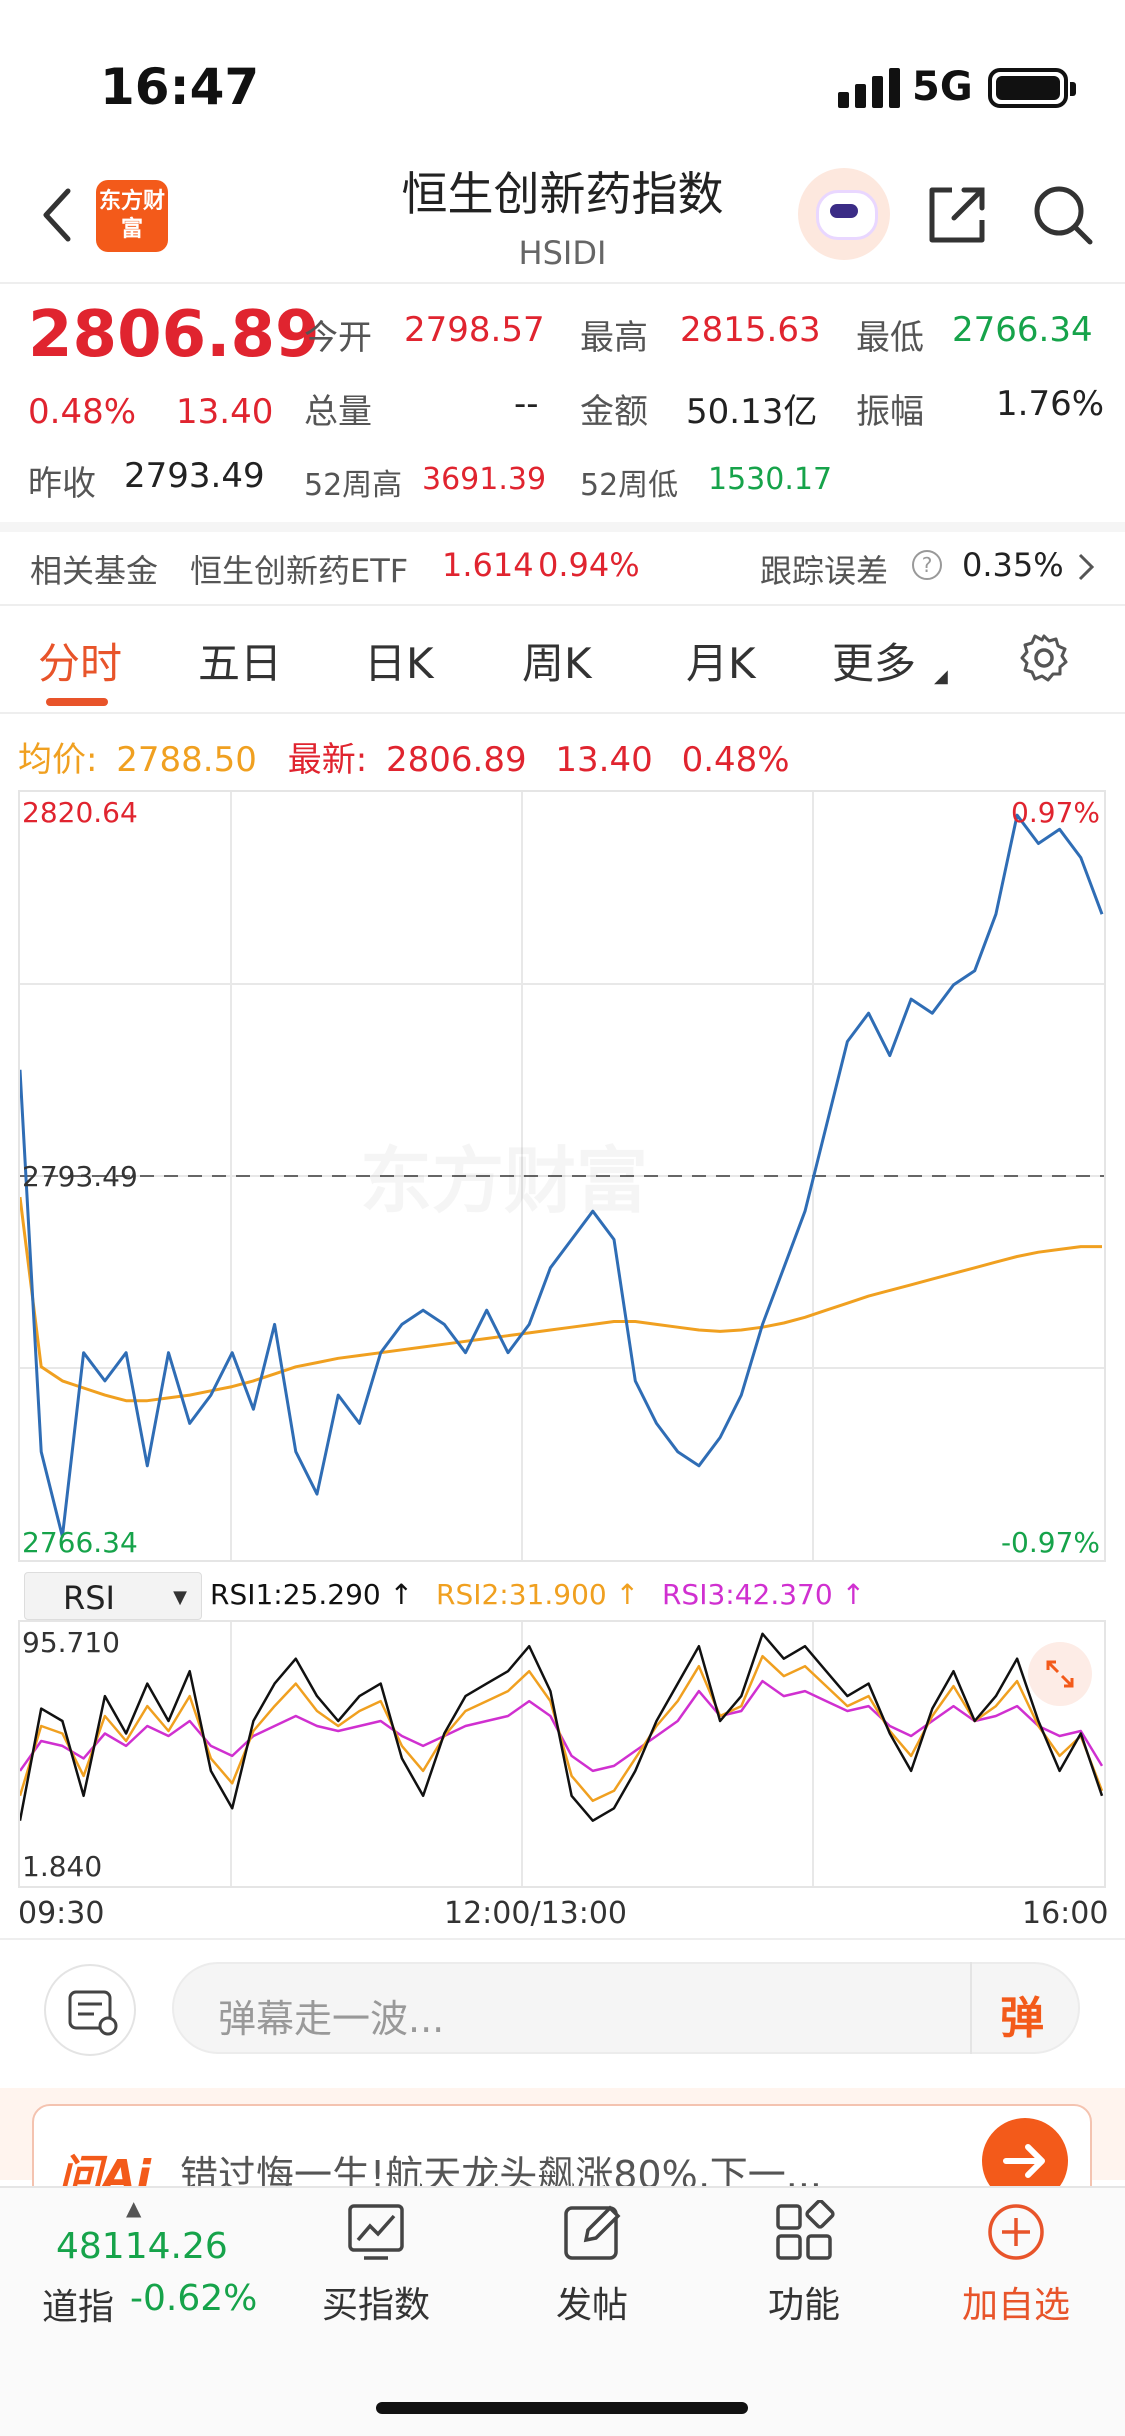  What do you see at coordinates (1044, 658) in the screenshot?
I see `settings-gear-icon` at bounding box center [1044, 658].